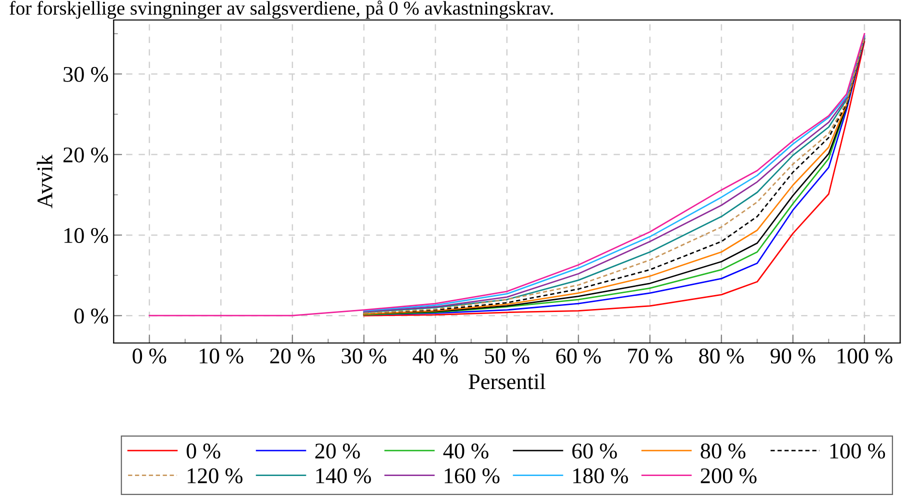  I want to click on x-tick-label: 10 %, so click(222, 356).